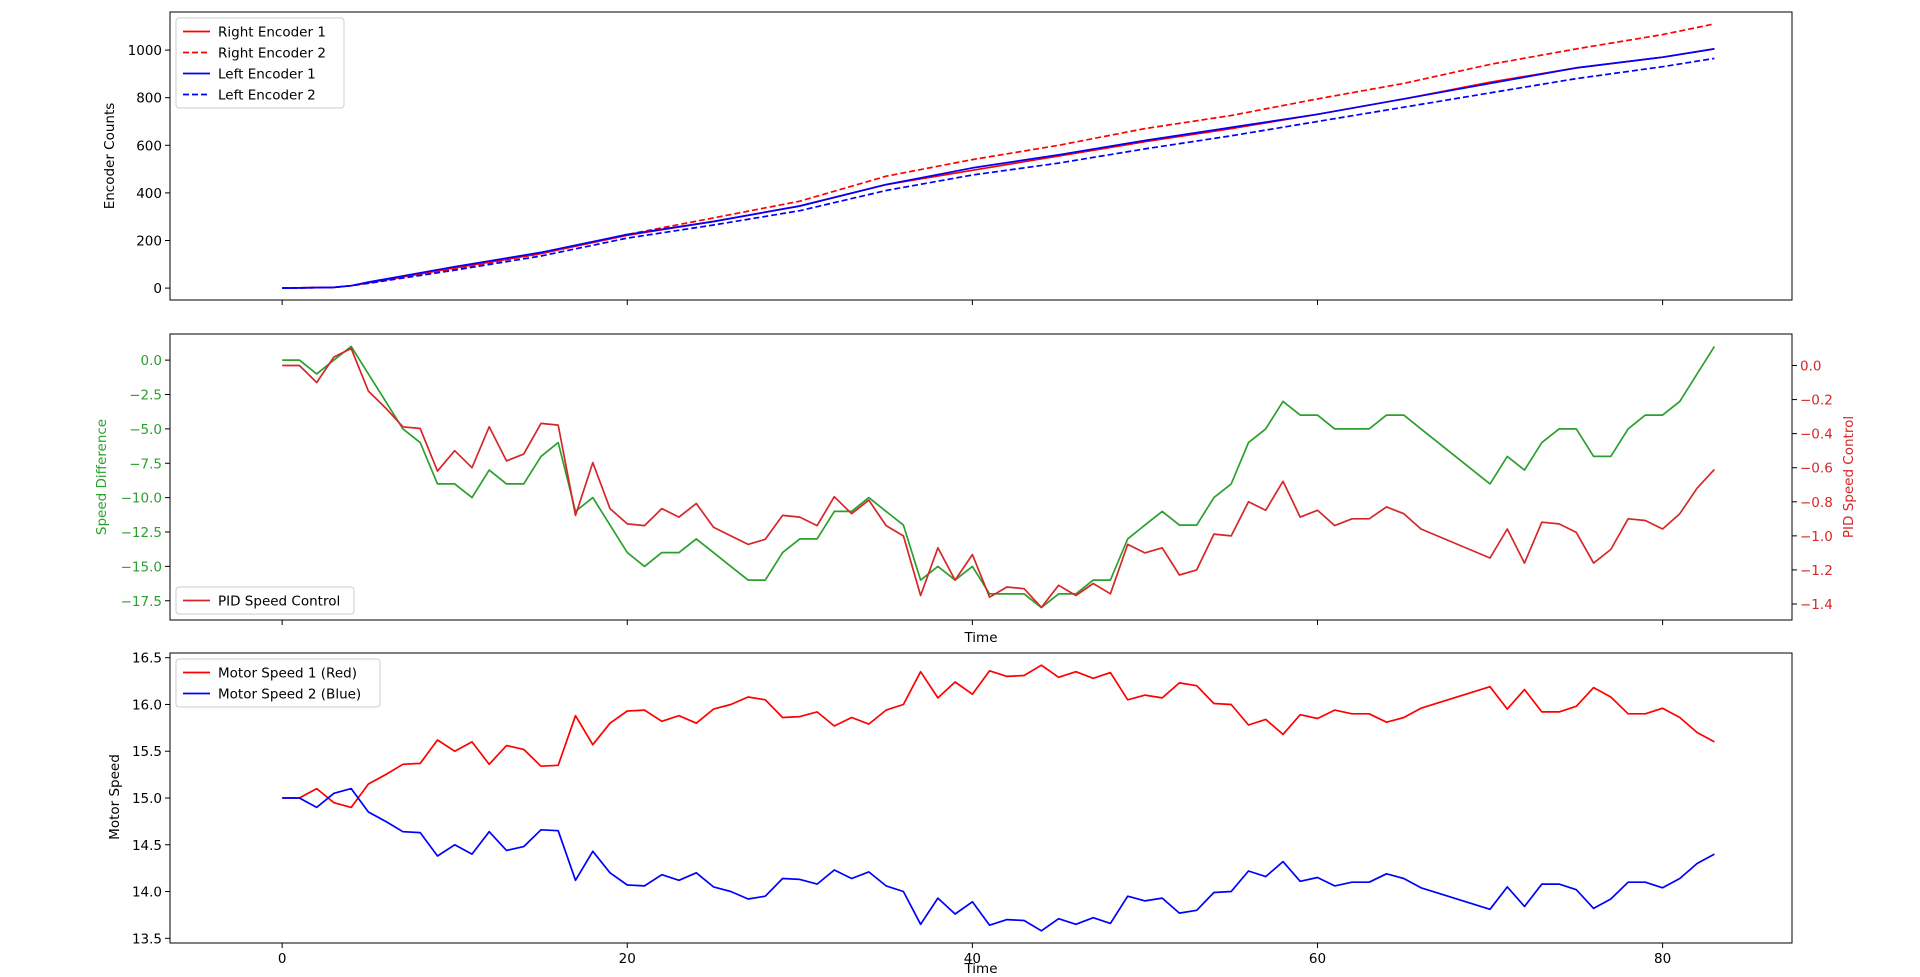 Image resolution: width=1920 pixels, height=977 pixels. I want to click on y-tick-label-right: 0.0, so click(1810, 367).